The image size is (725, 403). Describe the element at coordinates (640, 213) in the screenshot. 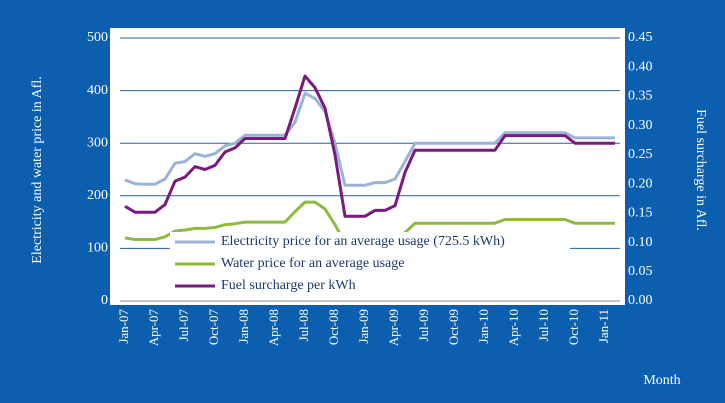

I see `y2-tick-label: 0.15` at that location.